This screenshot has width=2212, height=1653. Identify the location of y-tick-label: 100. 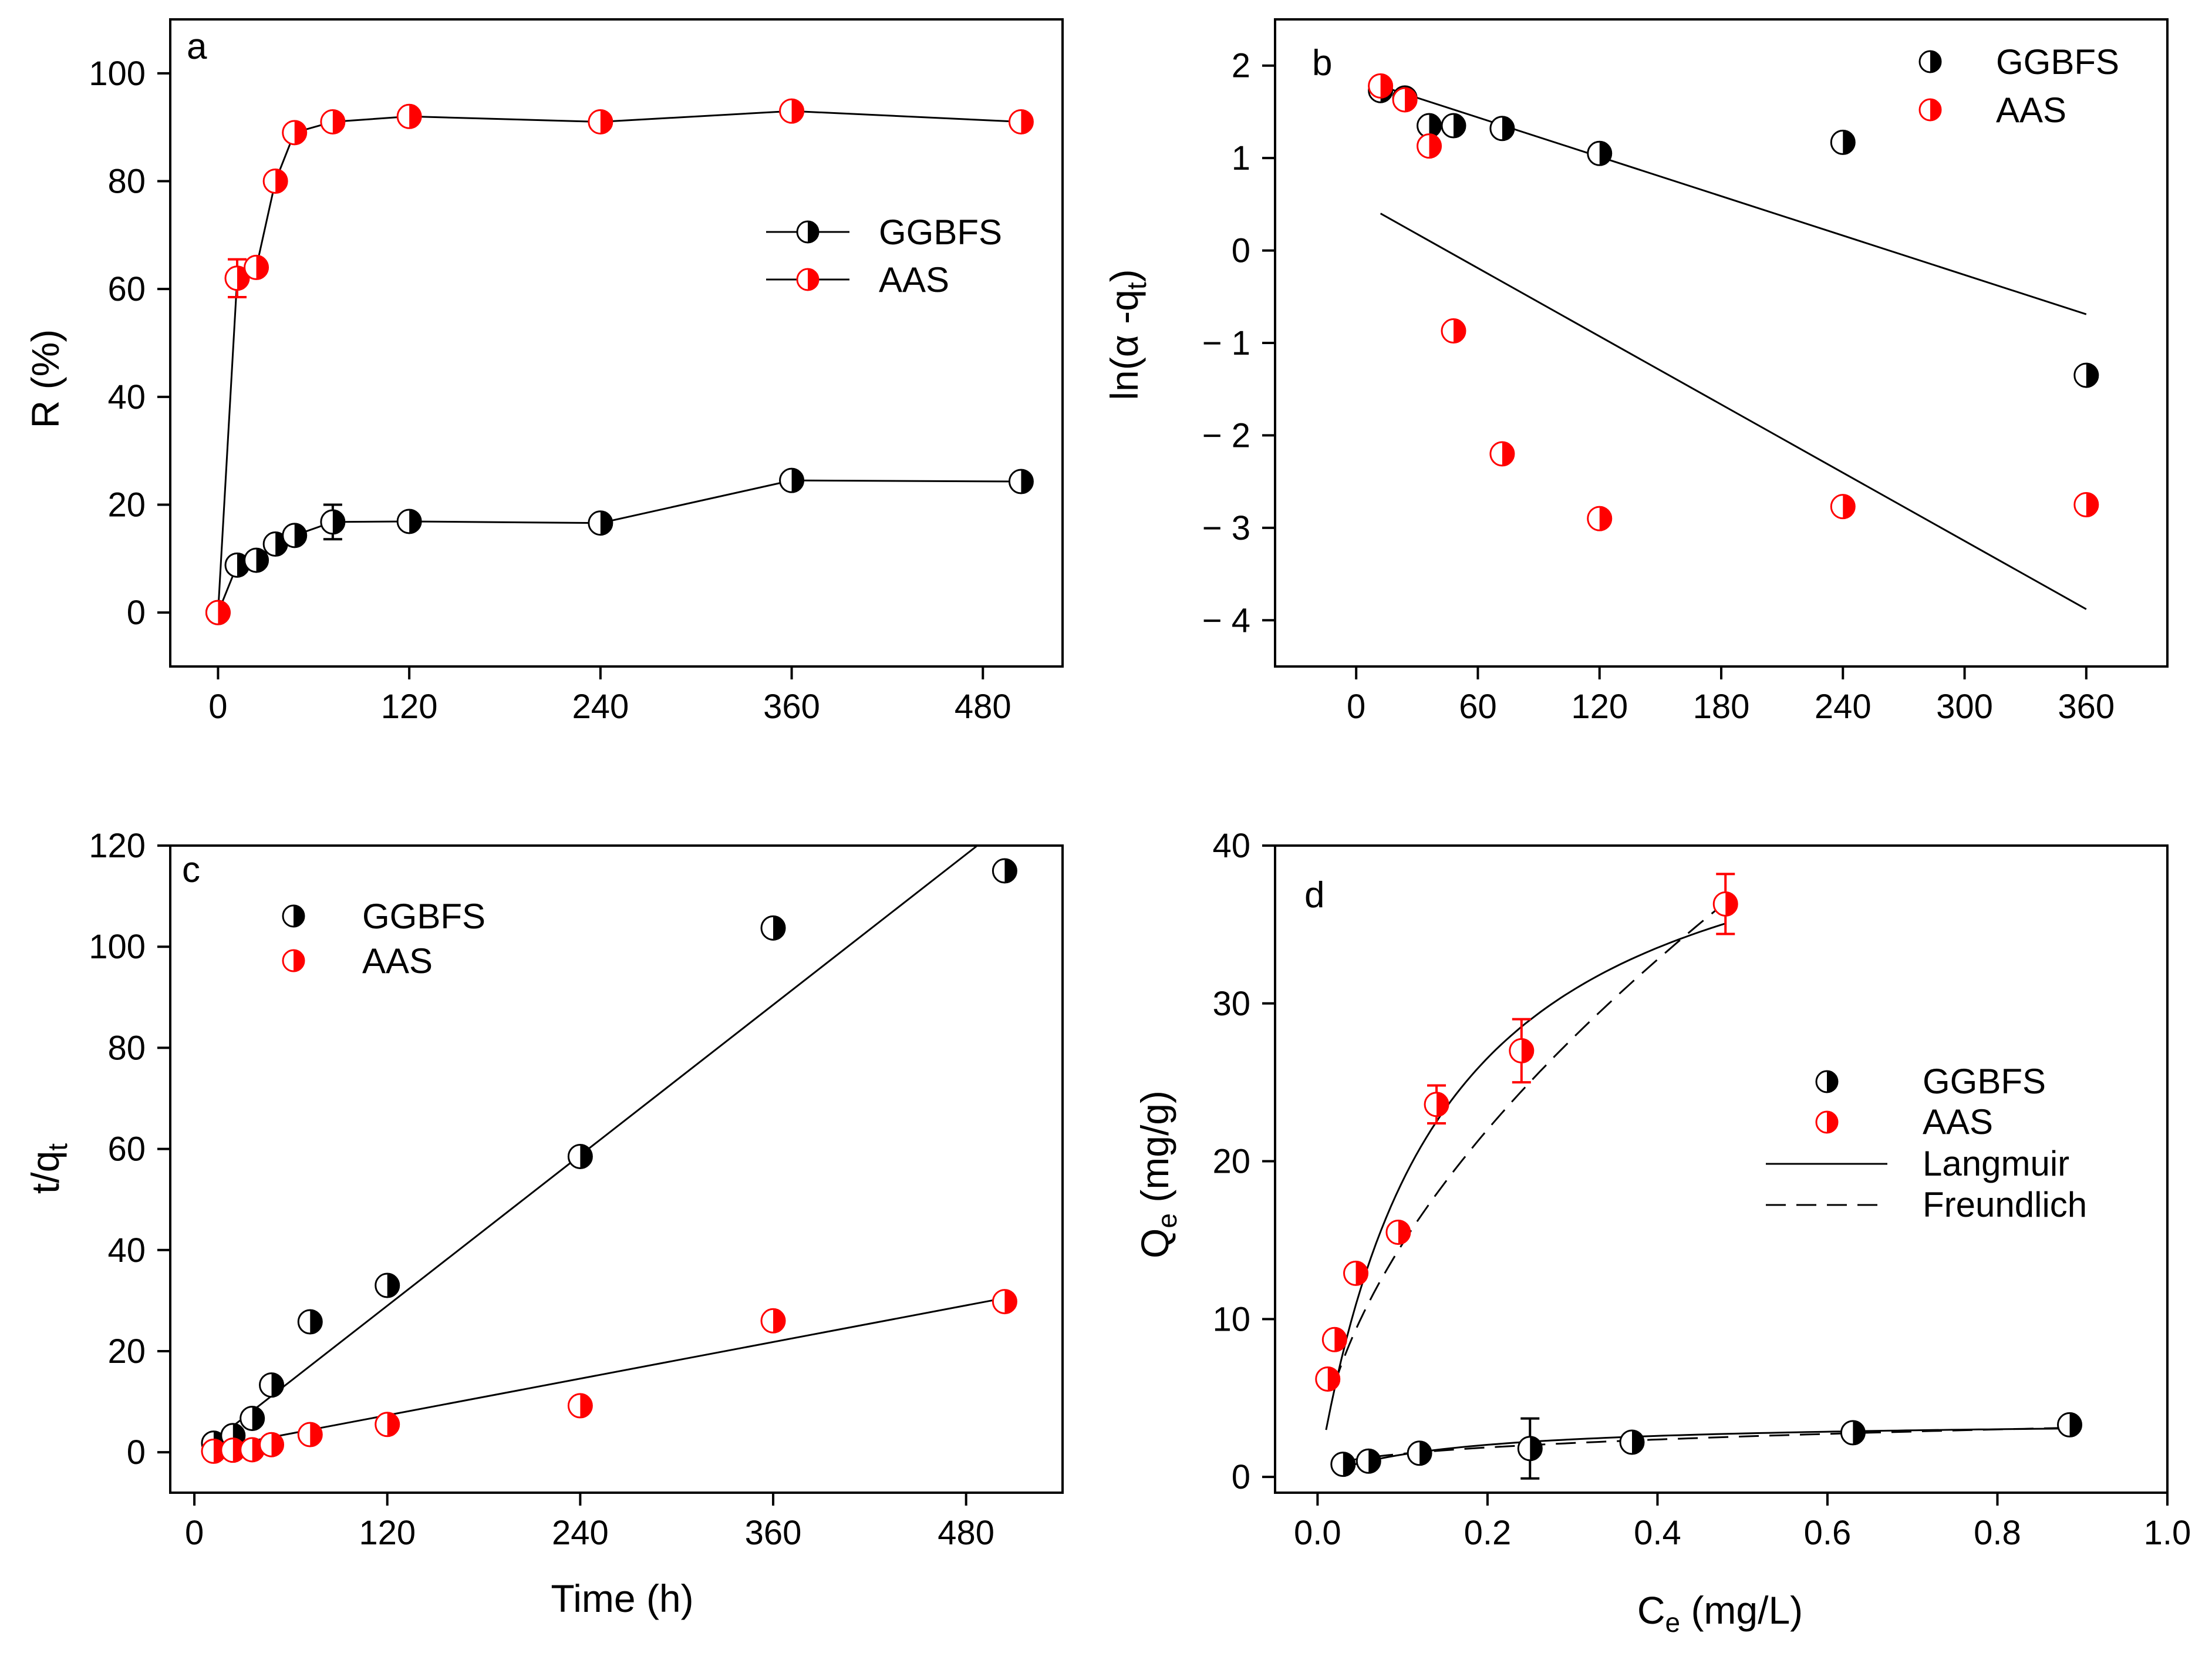
(117, 74).